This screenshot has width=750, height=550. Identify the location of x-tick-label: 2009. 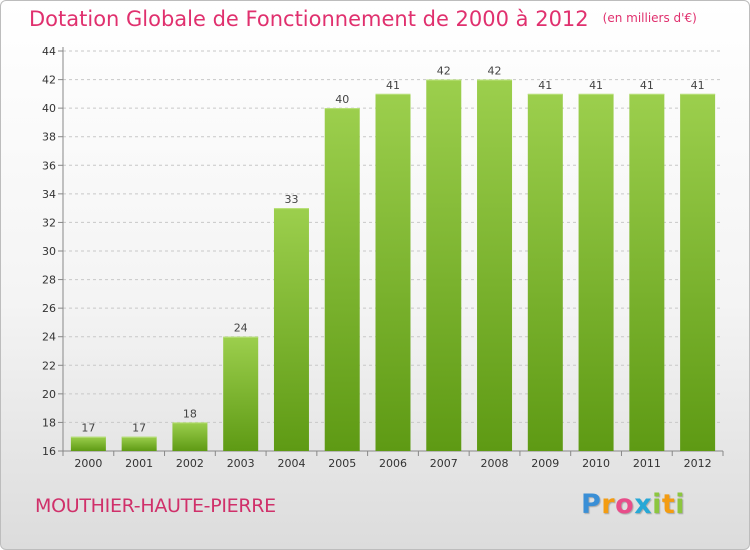
(545, 463).